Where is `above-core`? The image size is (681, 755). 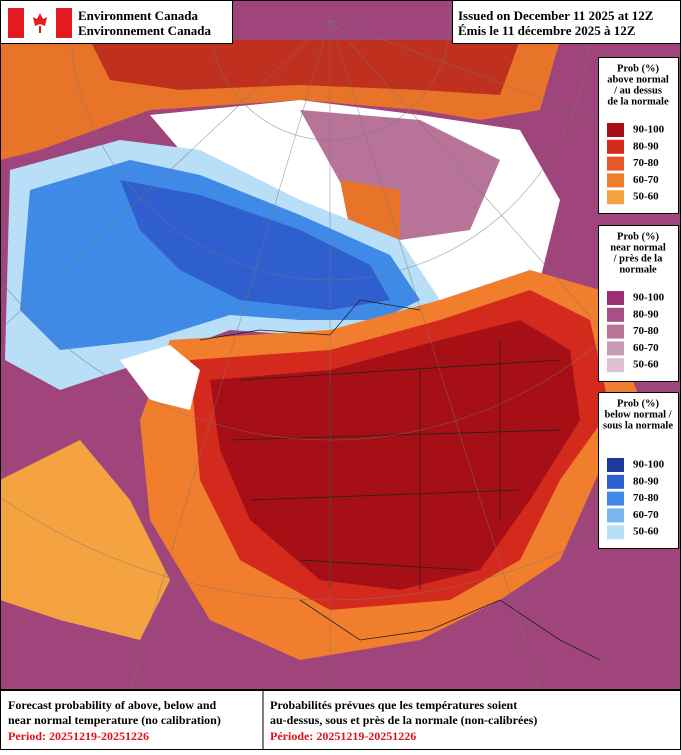
above-core is located at coordinates (305, 67).